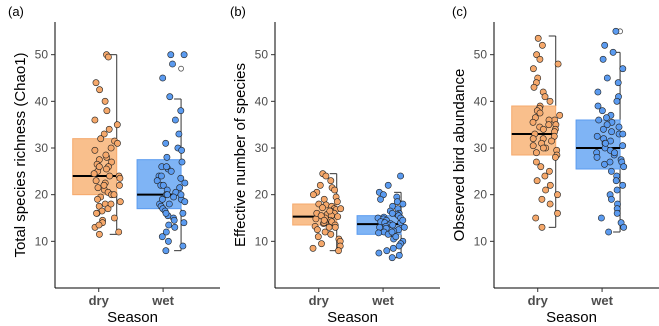 The height and width of the screenshot is (326, 659). Describe the element at coordinates (481, 195) in the screenshot. I see `y-tick-label: 20` at that location.